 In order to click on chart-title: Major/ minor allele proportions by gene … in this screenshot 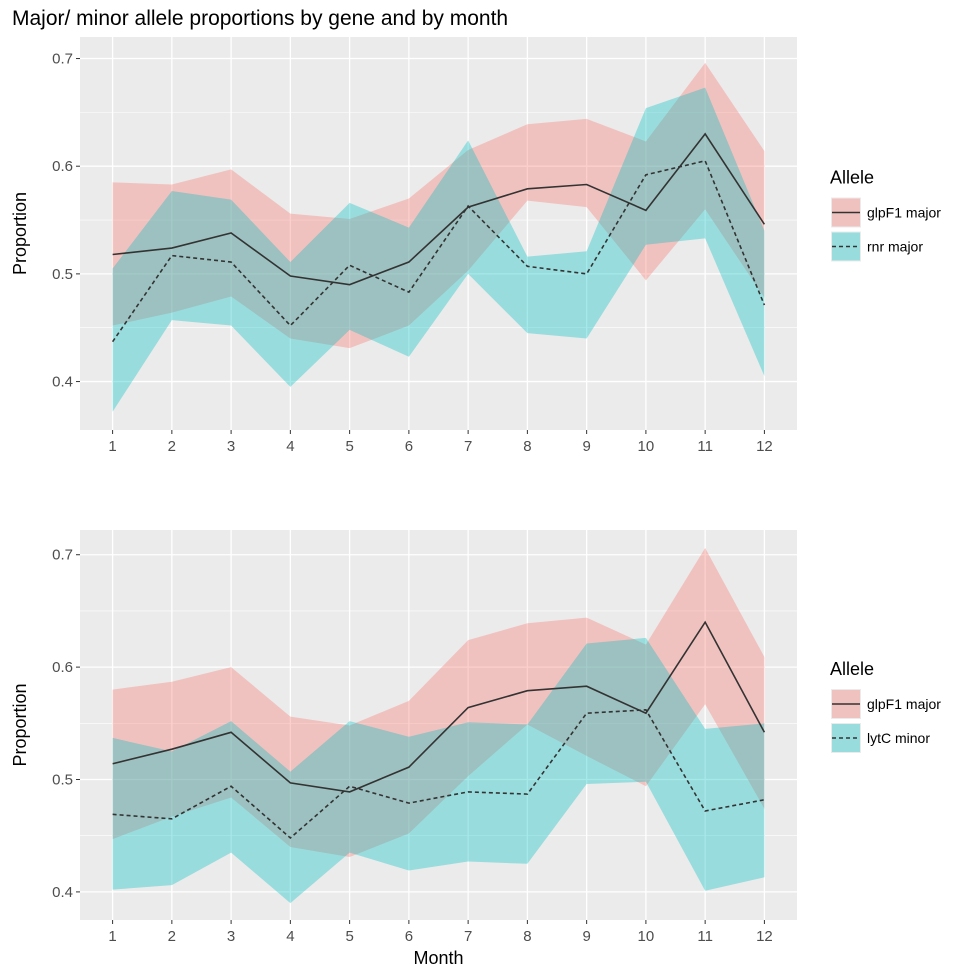, I will do `click(260, 18)`.